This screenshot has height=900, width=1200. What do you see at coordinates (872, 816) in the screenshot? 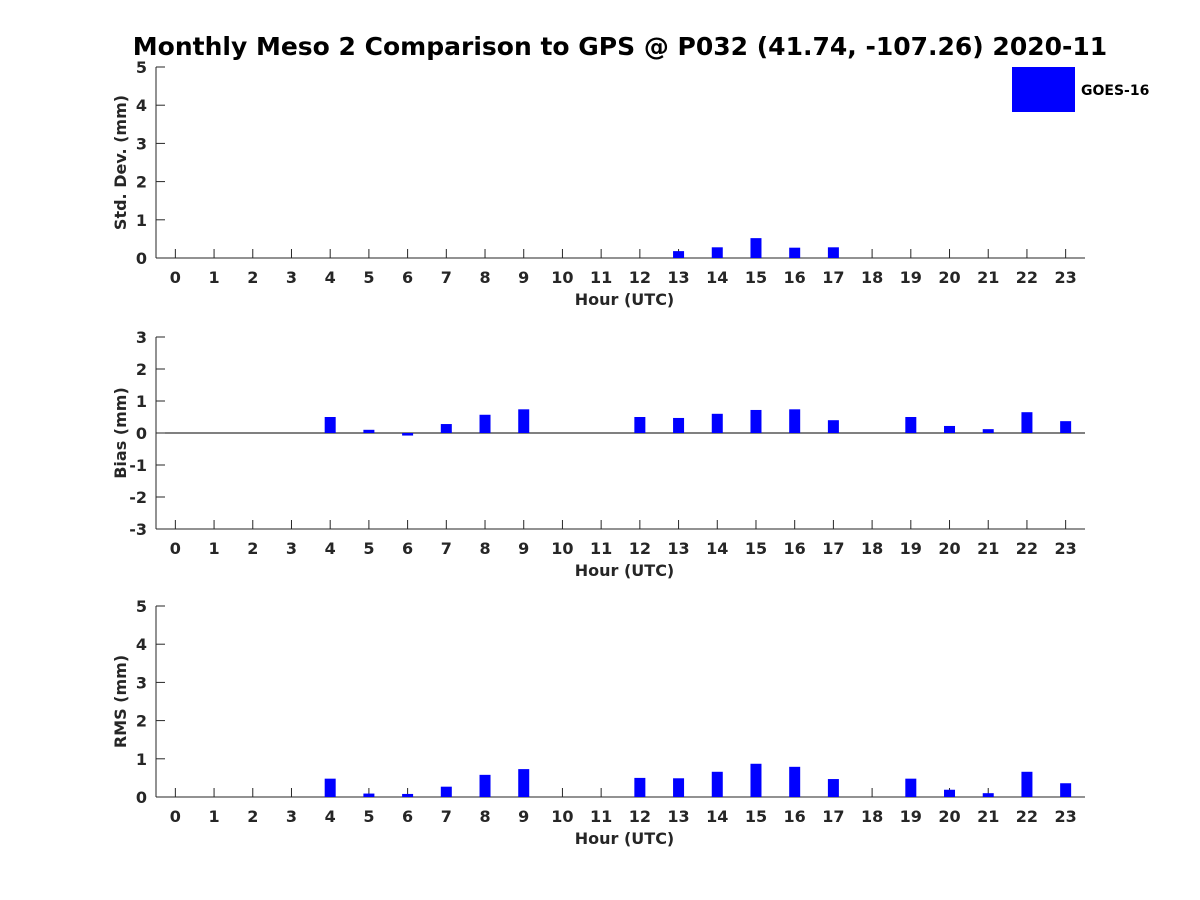
I see `x-tick-label: 18` at bounding box center [872, 816].